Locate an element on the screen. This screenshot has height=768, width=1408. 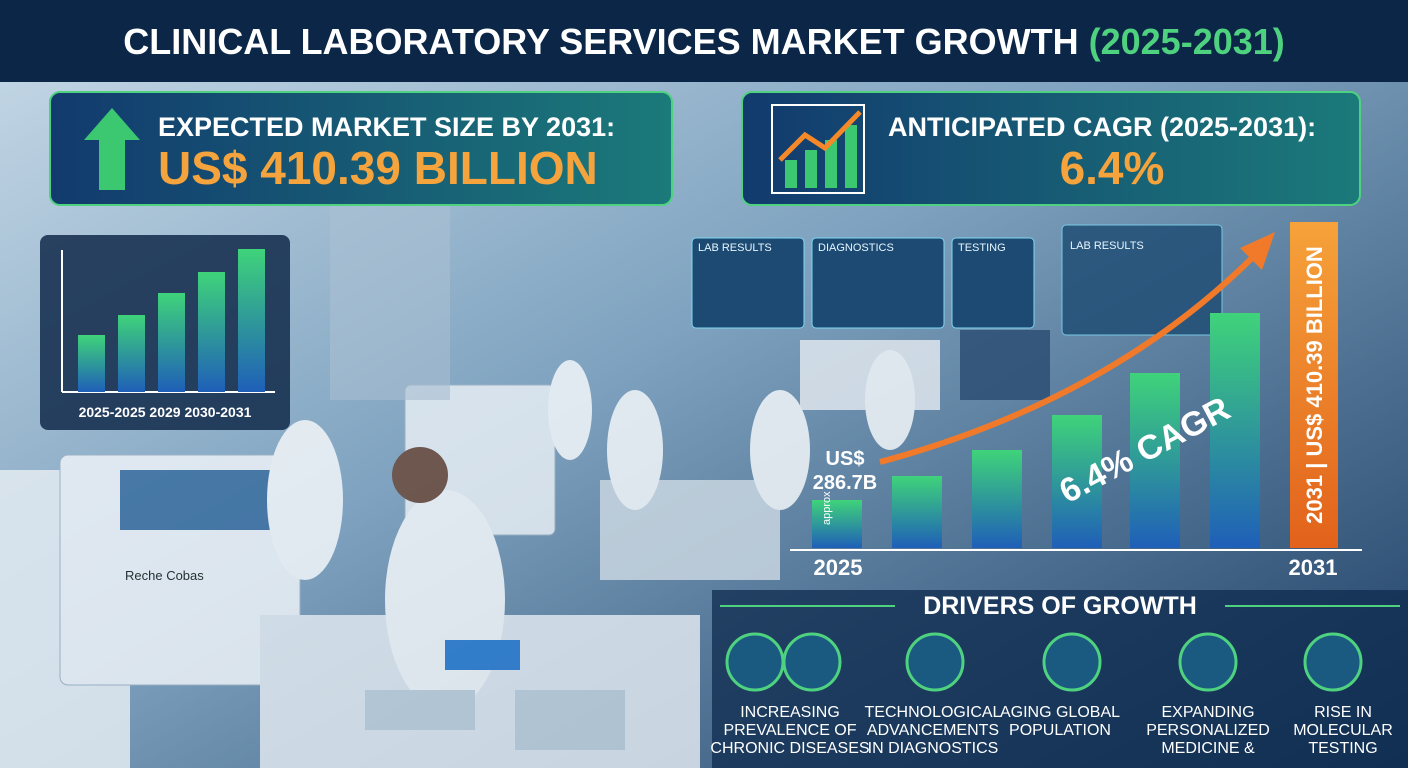
machine-label: Reche Cobas is located at coordinates (164, 575).